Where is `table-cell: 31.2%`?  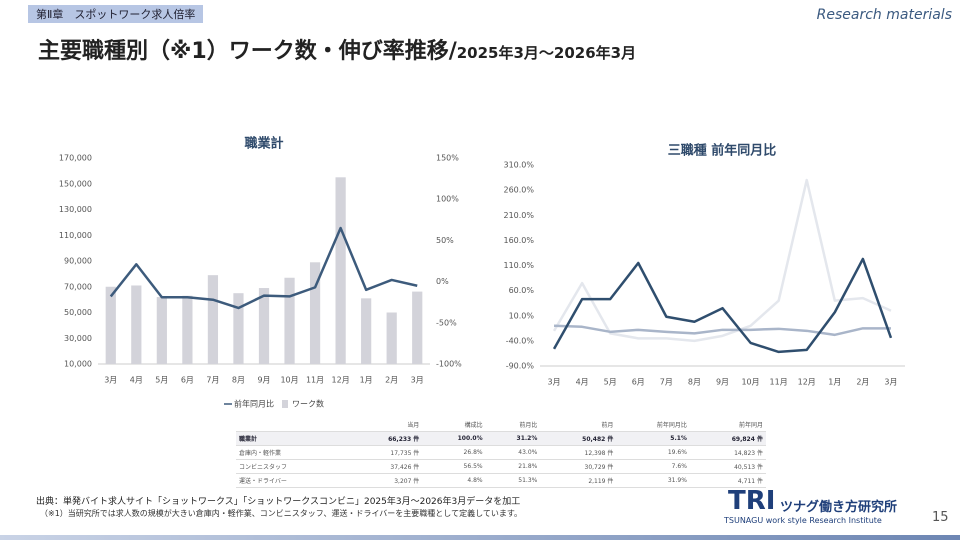 table-cell: 31.2% is located at coordinates (513, 438).